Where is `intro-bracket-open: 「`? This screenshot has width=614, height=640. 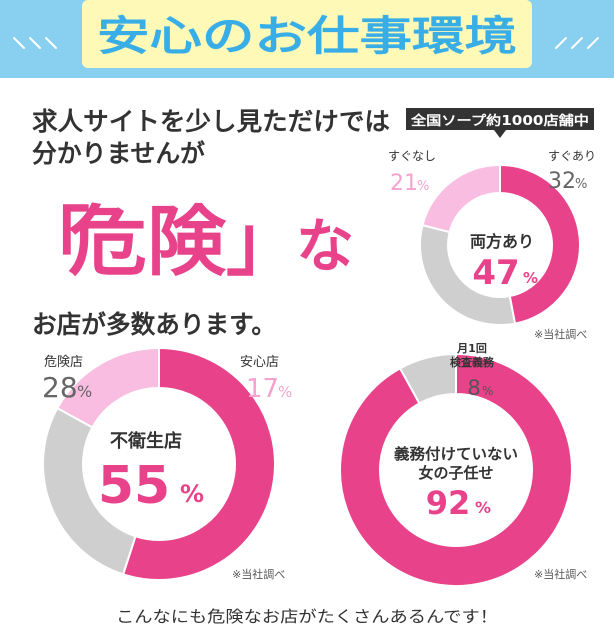 intro-bracket-open: 「 is located at coordinates (53, 243).